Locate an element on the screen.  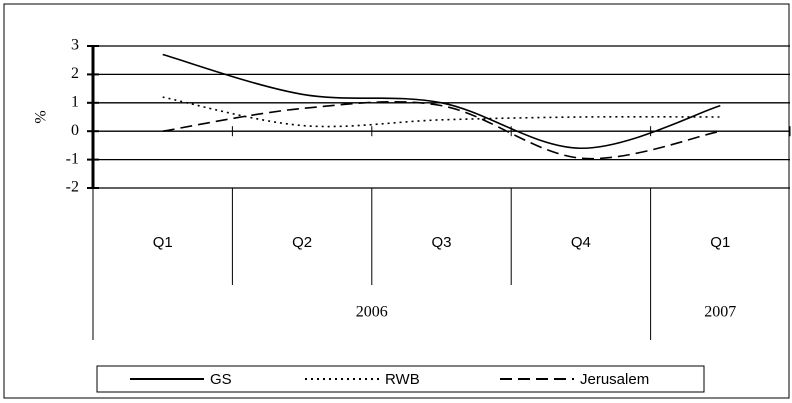
x-group-label: 2006 is located at coordinates (372, 312).